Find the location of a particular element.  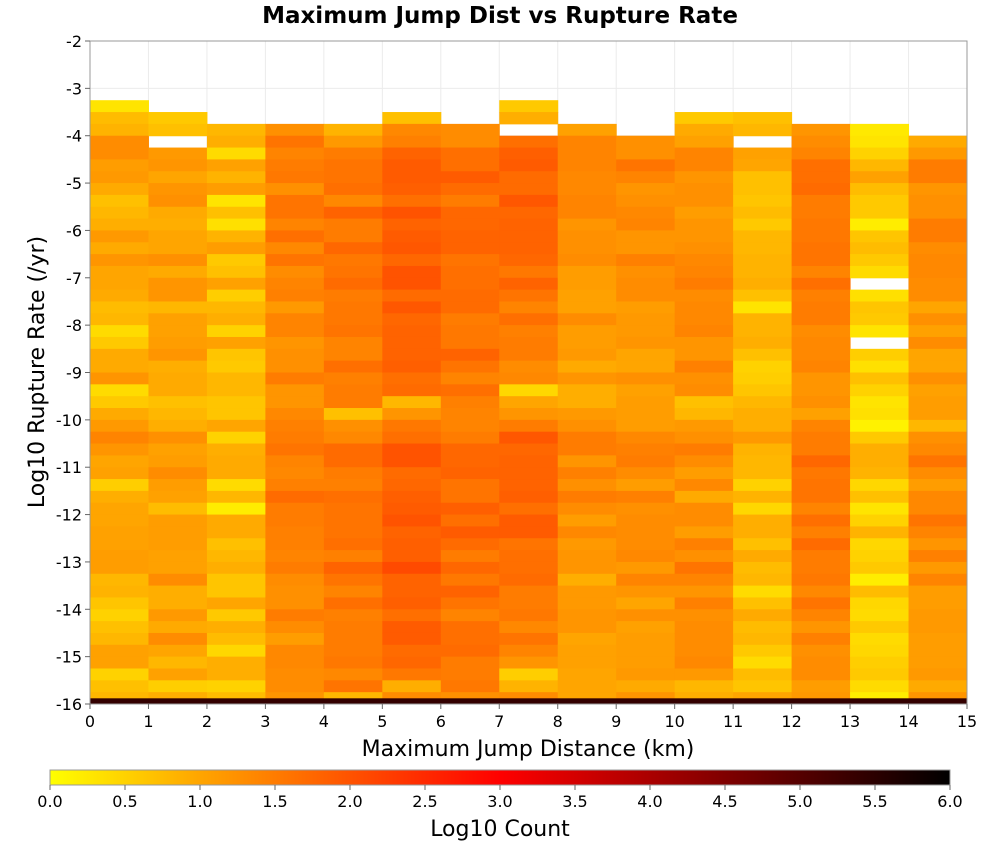

colorbar-tick-label: 1.0 is located at coordinates (199, 801).